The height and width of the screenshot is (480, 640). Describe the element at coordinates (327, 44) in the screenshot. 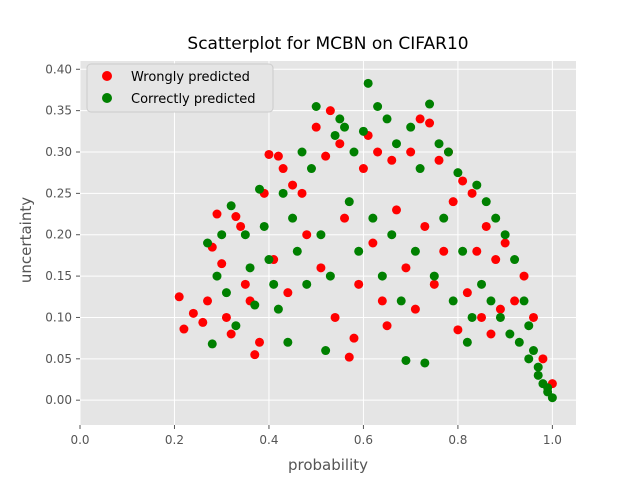

I see `chart-title: Scatterplot for MCBN on CIFAR10` at that location.